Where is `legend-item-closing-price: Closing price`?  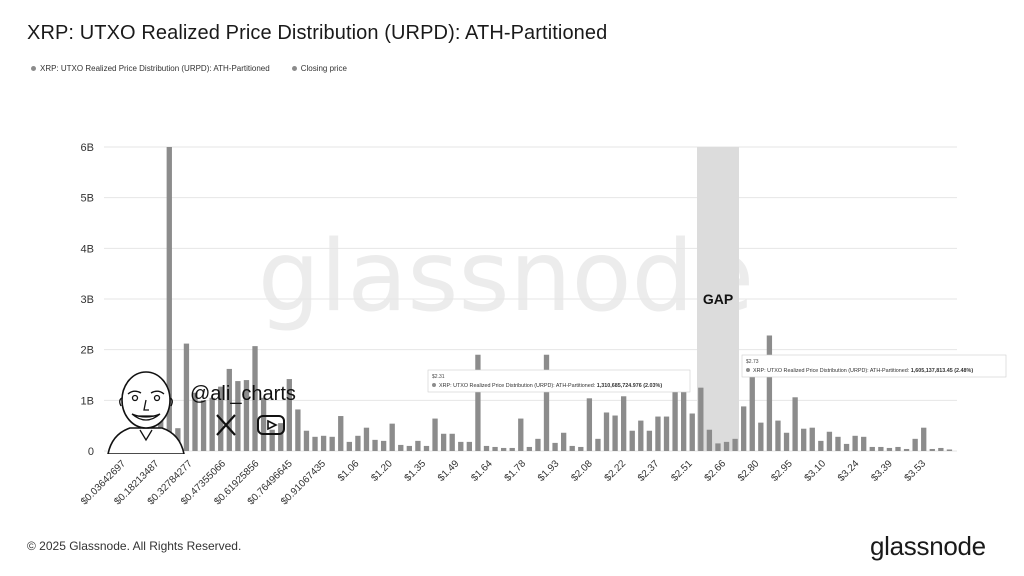
legend-item-closing-price: Closing price is located at coordinates (319, 68).